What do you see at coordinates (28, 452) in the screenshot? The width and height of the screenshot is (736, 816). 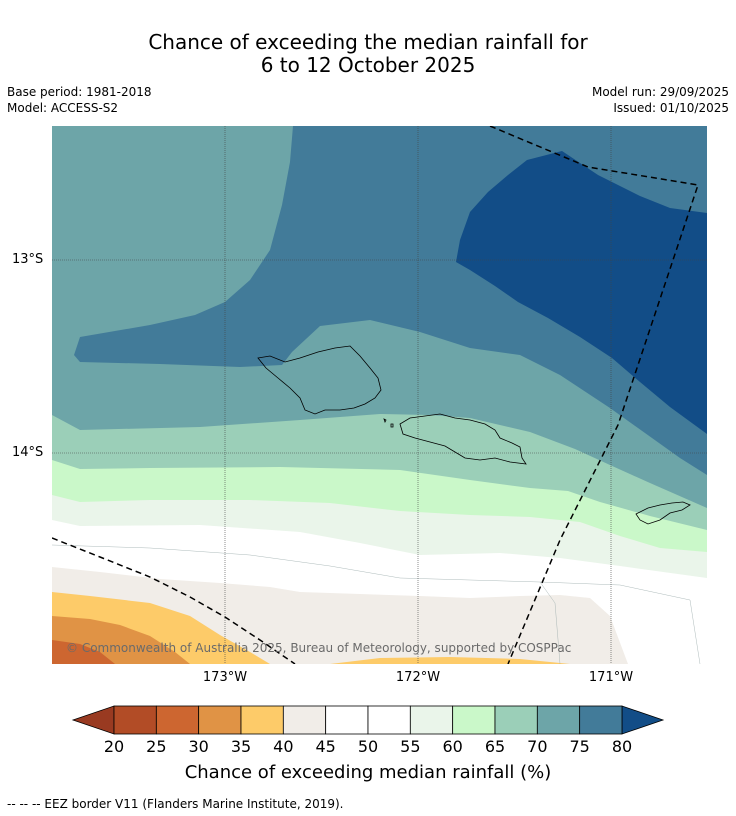 I see `lat-label-14s: 14°S` at bounding box center [28, 452].